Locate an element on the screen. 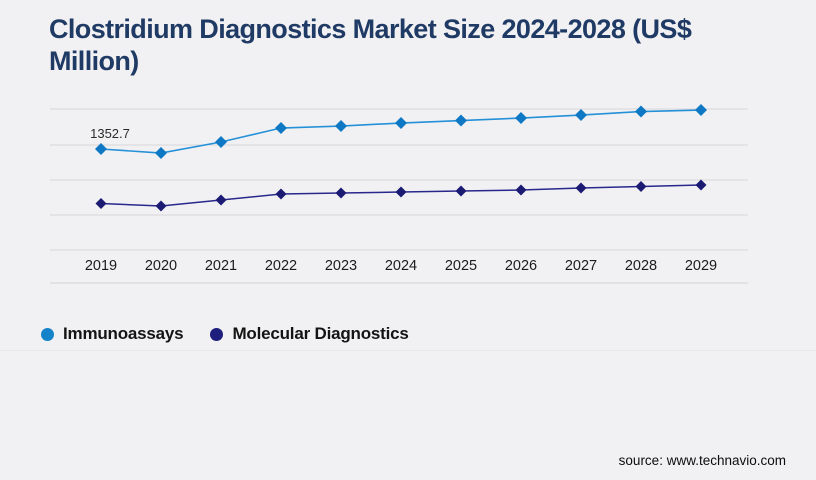  x-axis-label: 2023 is located at coordinates (341, 266).